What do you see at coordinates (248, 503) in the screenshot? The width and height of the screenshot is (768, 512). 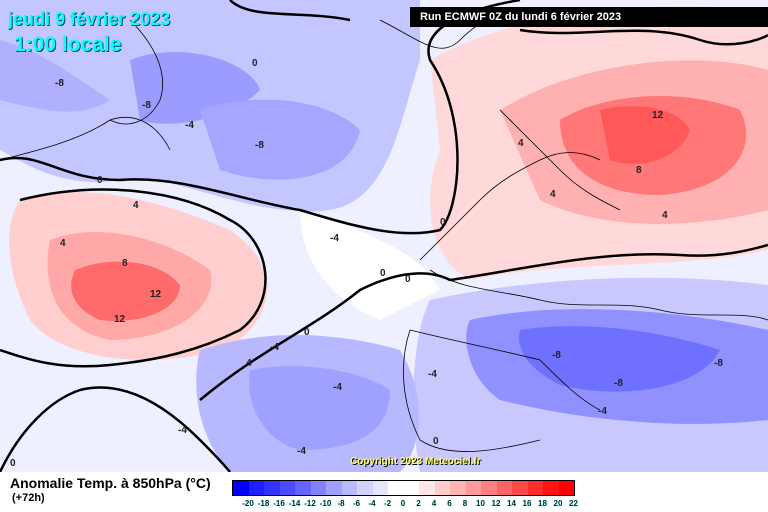 I see `color-scale-tick-label: -20` at bounding box center [248, 503].